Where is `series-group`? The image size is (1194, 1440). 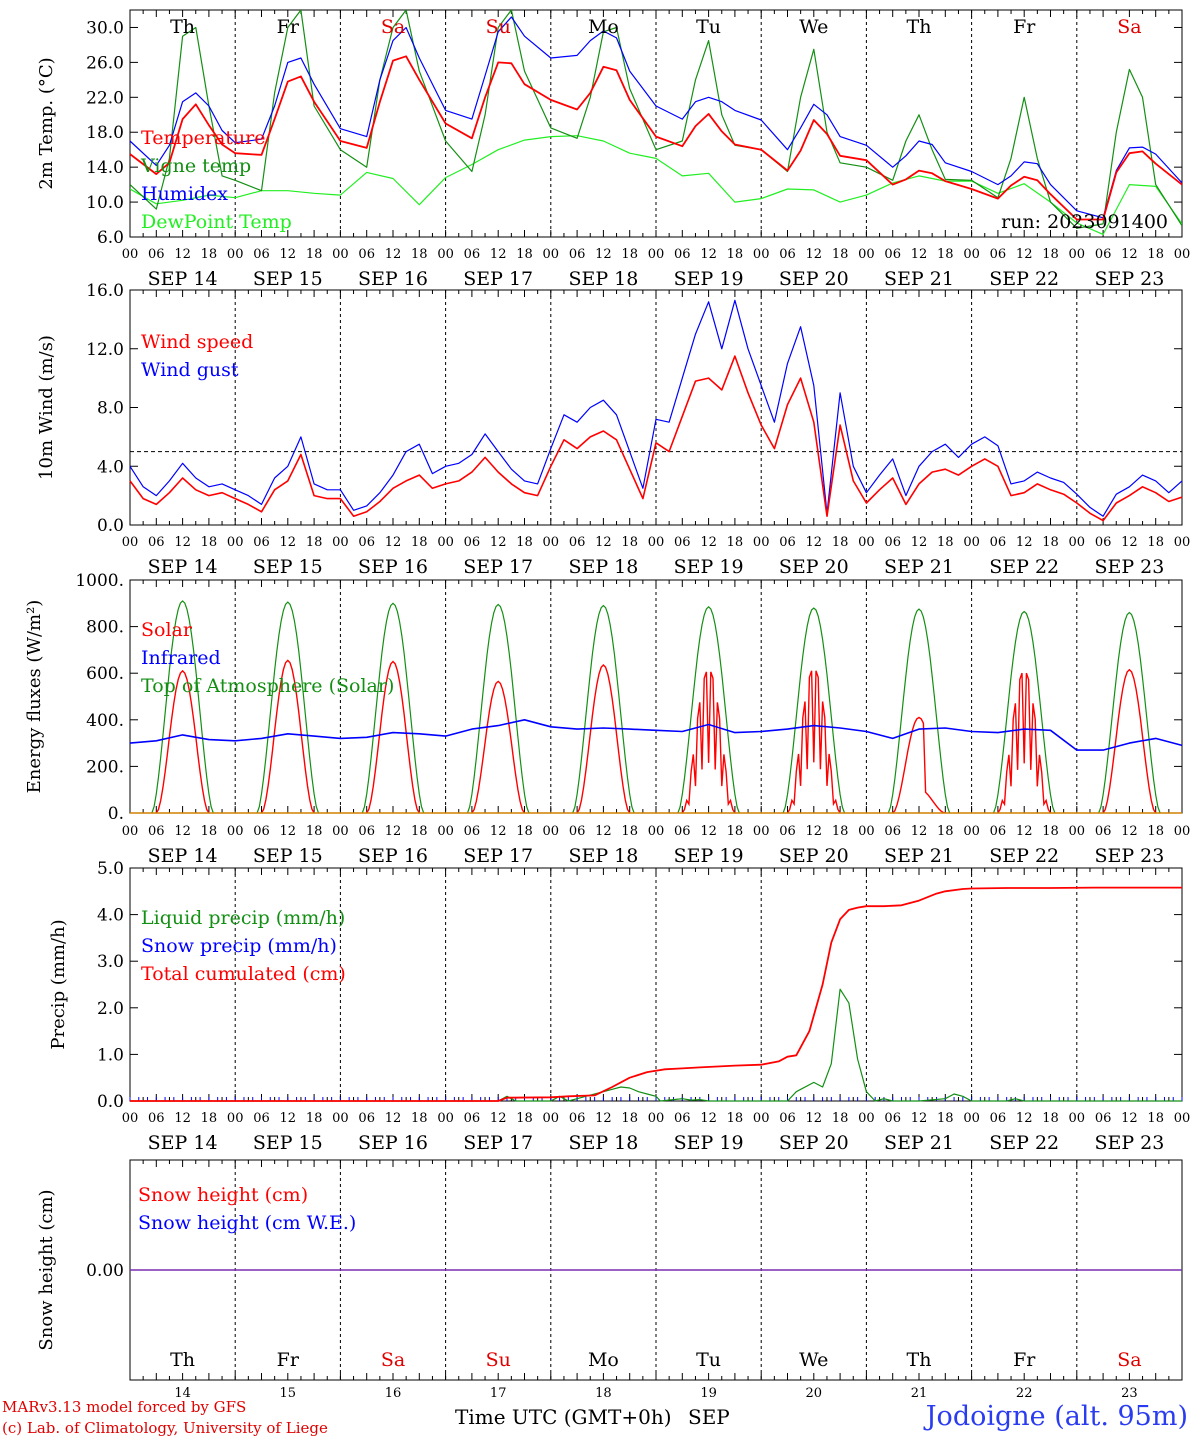 series-group is located at coordinates (656, 122).